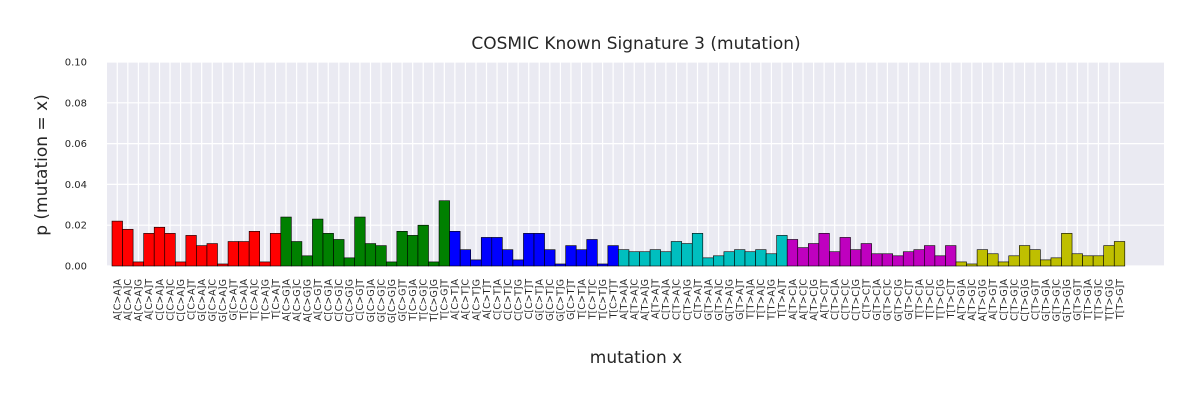 The image size is (1200, 400). What do you see at coordinates (951, 299) in the screenshot?
I see `x-tick-label: T[T>C]T` at bounding box center [951, 299].